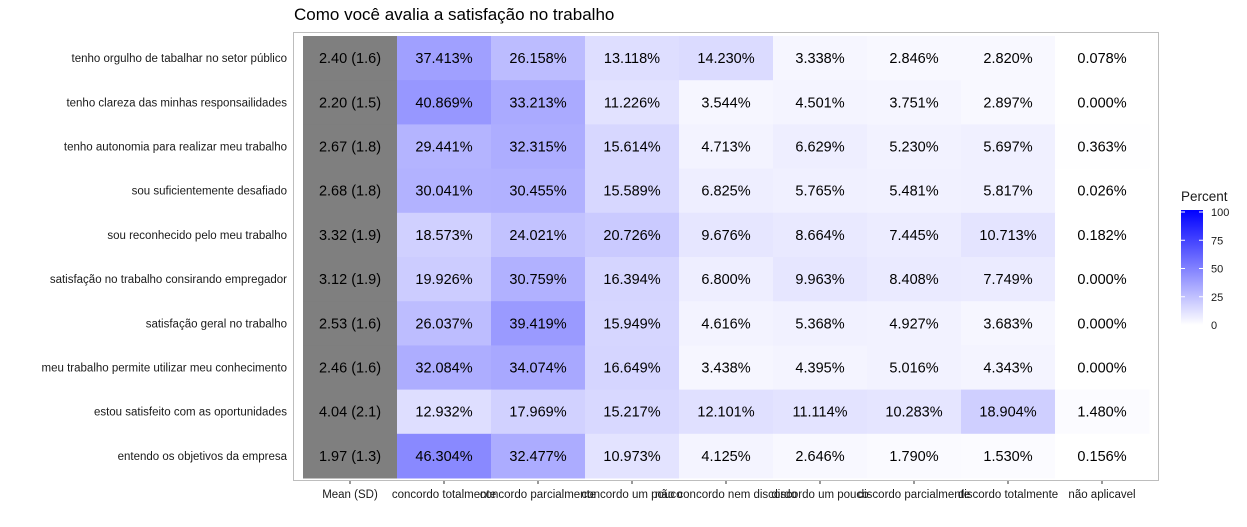 Image resolution: width=1247 pixels, height=527 pixels. What do you see at coordinates (631, 495) in the screenshot?
I see `column-label: concordo um pouco` at bounding box center [631, 495].